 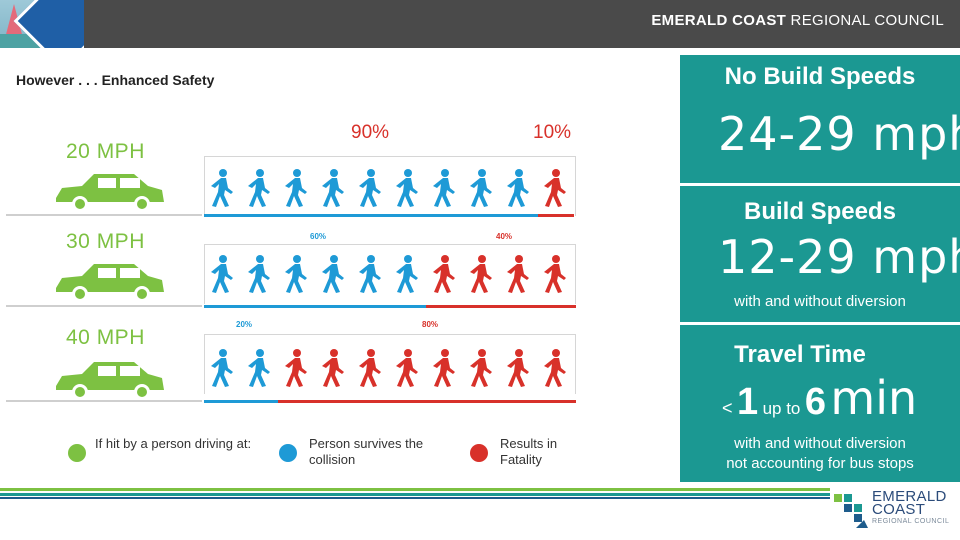 What do you see at coordinates (820, 76) in the screenshot?
I see `no-build-title: No Build Speeds` at bounding box center [820, 76].